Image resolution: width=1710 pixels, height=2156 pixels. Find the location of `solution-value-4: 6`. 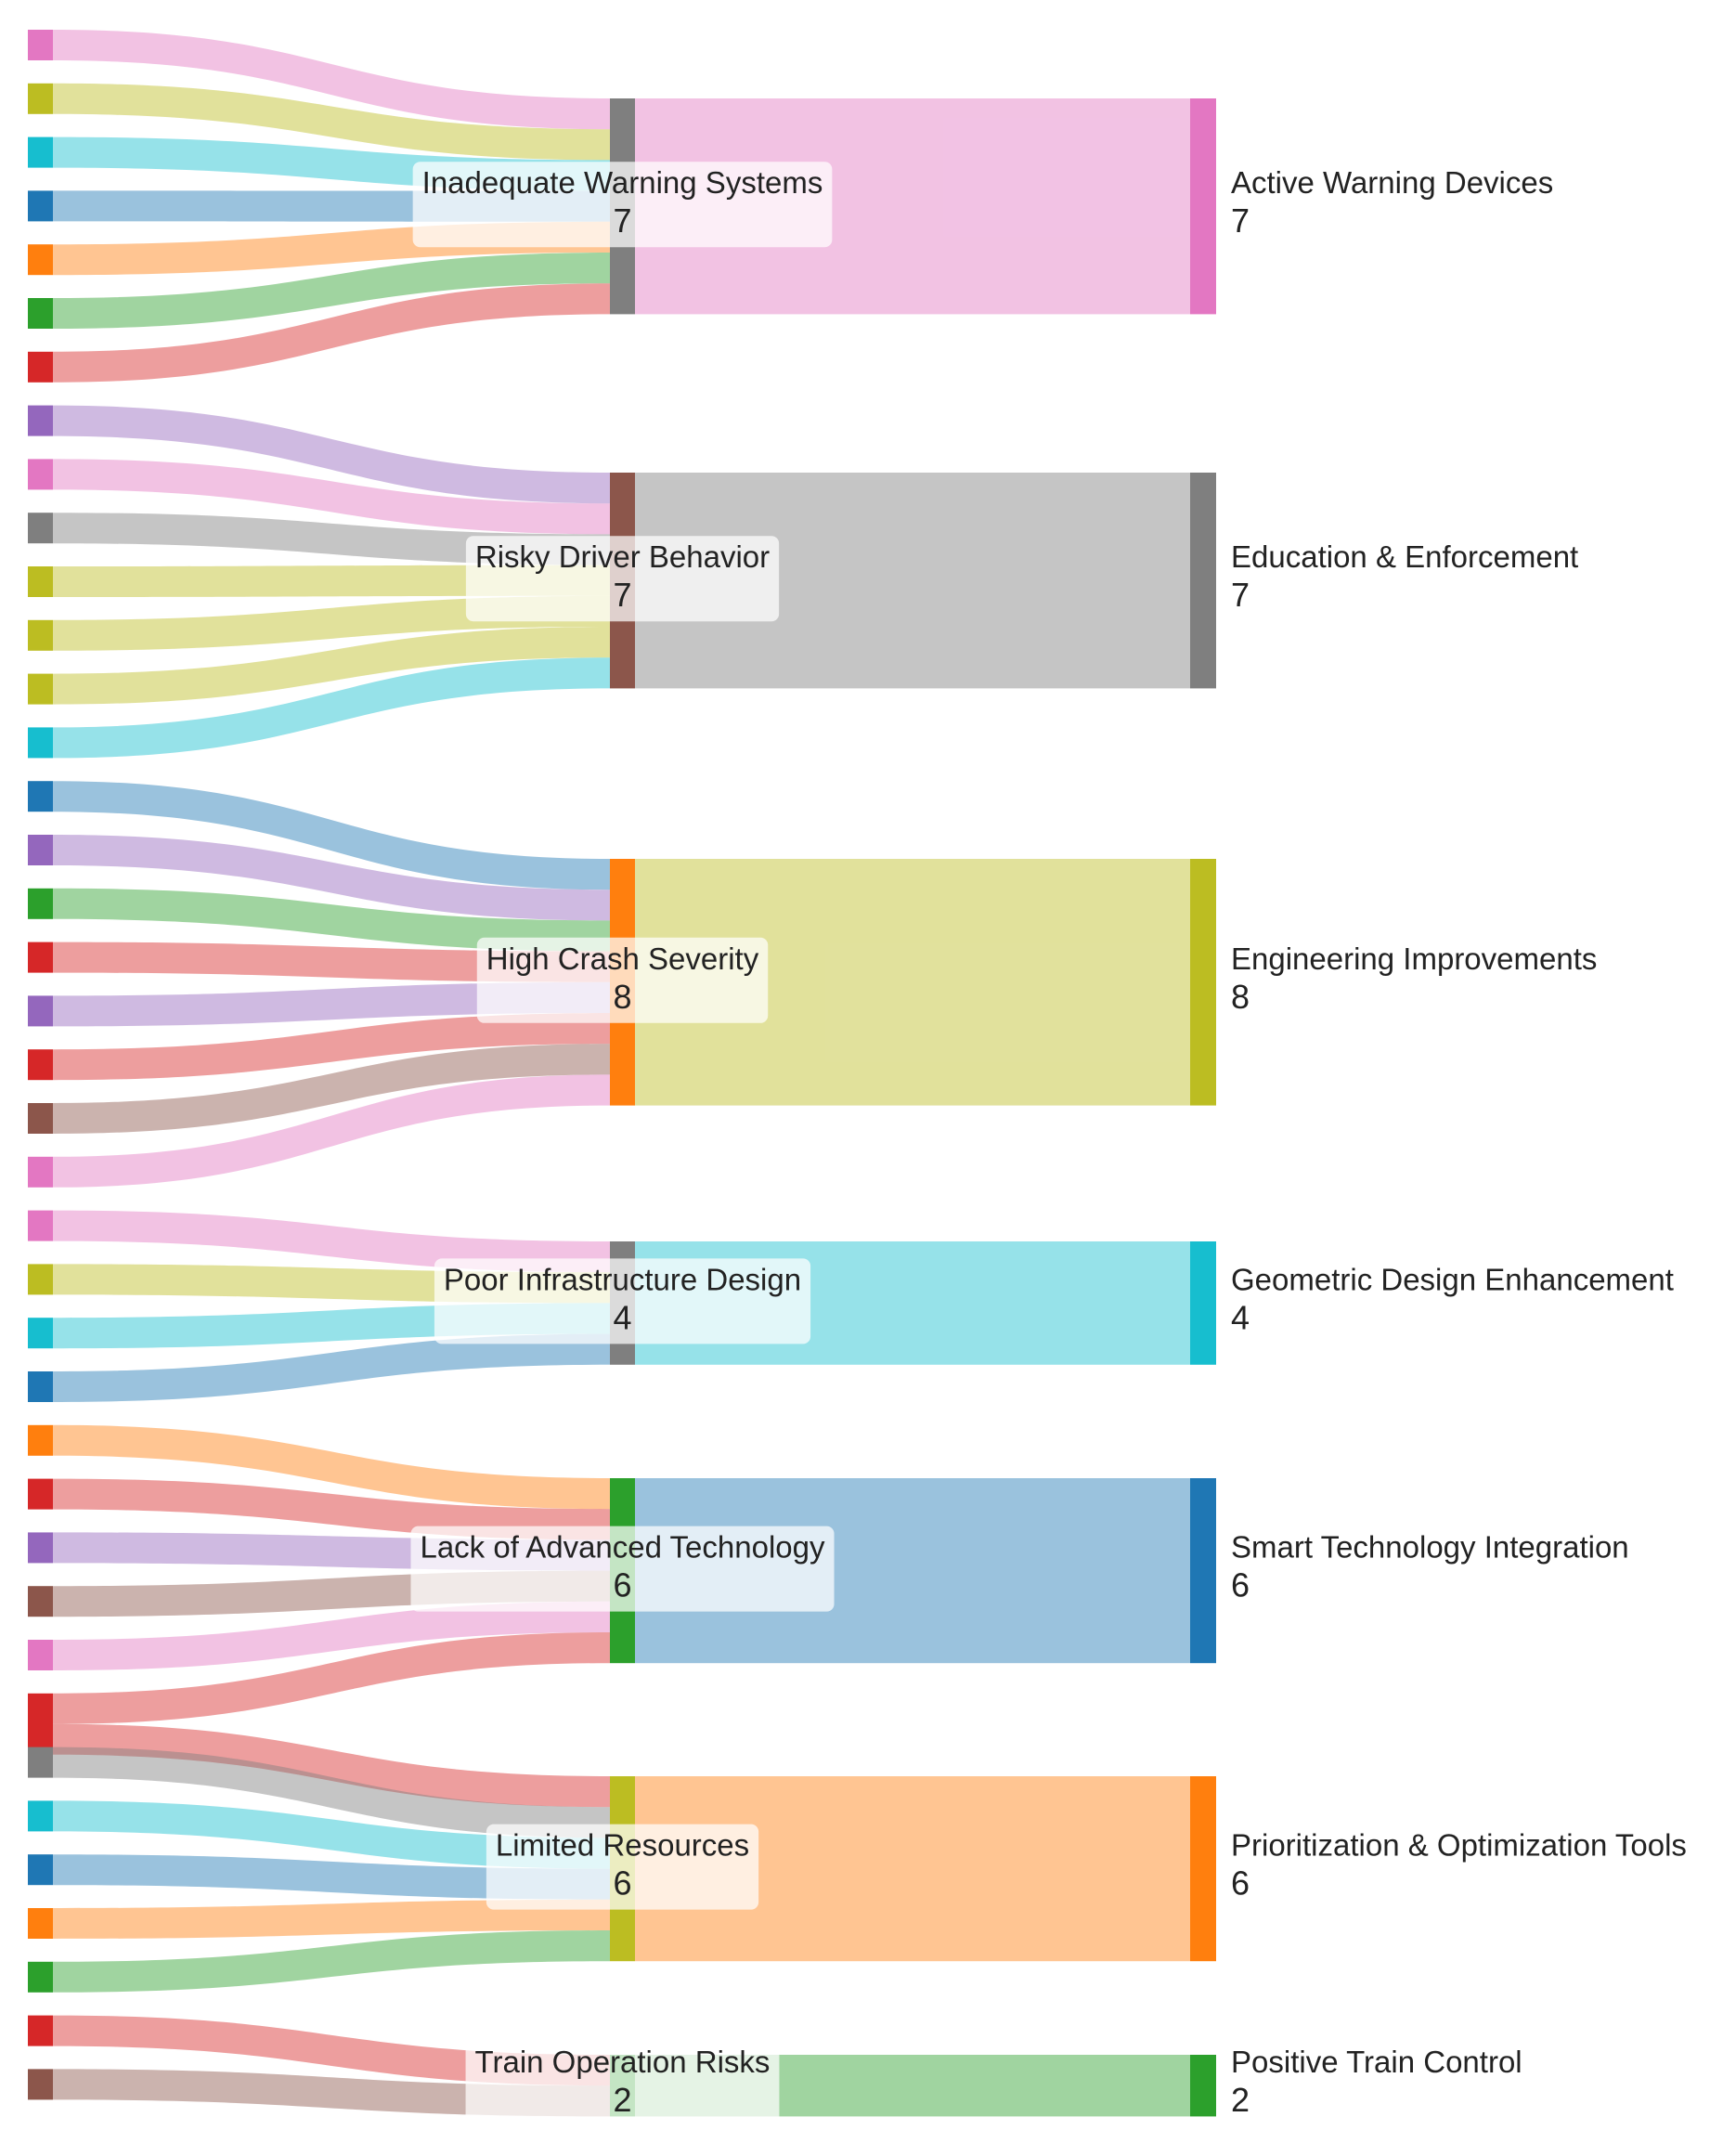

solution-value-4: 6 is located at coordinates (1240, 1585).